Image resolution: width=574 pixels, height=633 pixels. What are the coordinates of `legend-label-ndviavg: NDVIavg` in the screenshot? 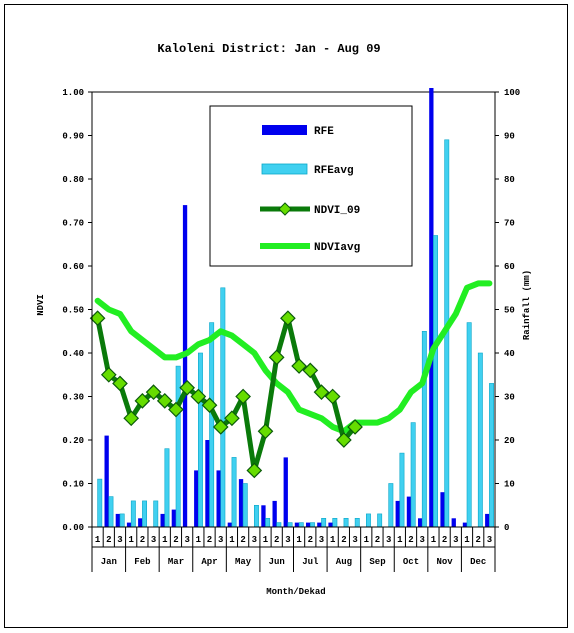 It's located at (337, 248).